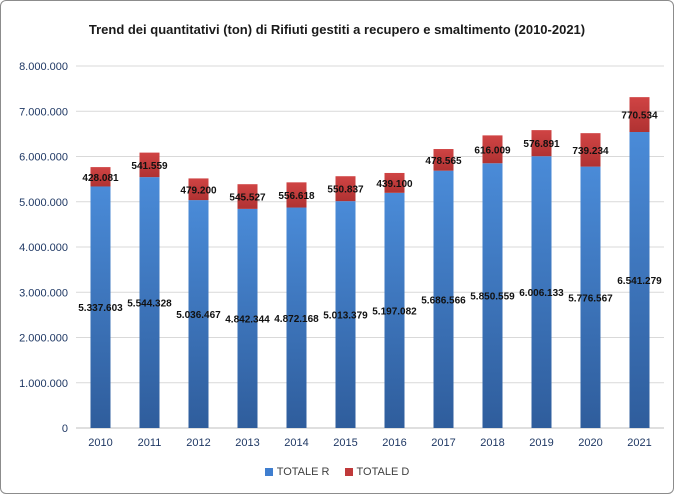 This screenshot has height=494, width=674. I want to click on x-tick-label: 2021, so click(639, 443).